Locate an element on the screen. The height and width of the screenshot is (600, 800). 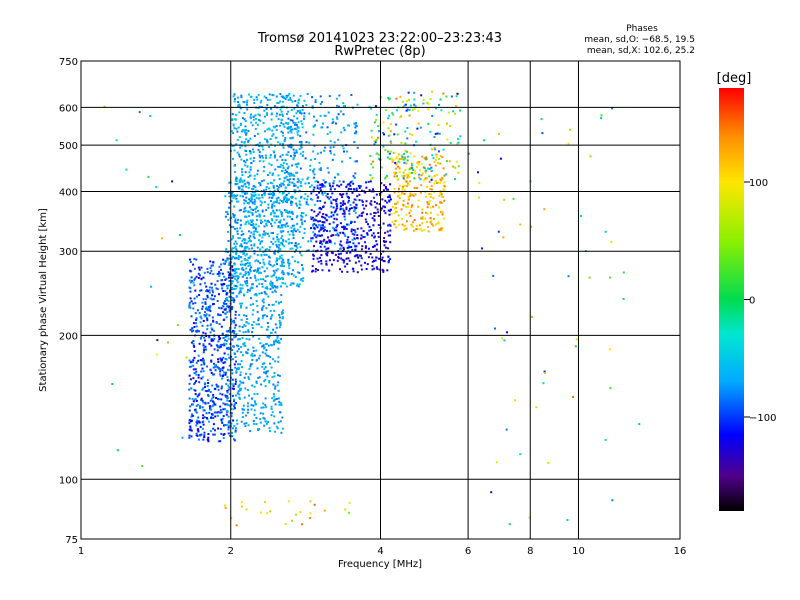
x-tick-label: 6 is located at coordinates (468, 551).